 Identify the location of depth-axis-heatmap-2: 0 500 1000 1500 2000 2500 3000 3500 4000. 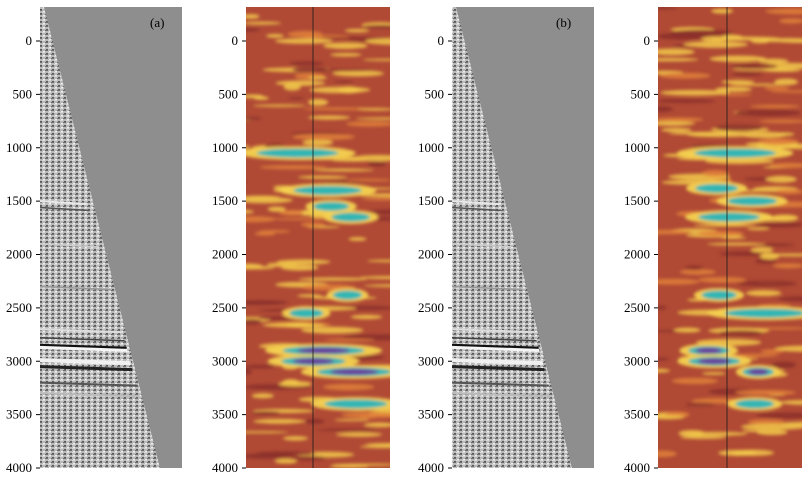
(641, 254).